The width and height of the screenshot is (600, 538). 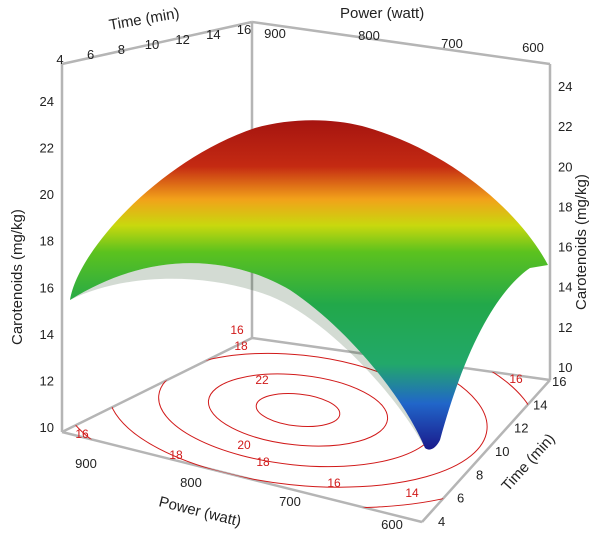 I want to click on power-tick-bottom: 700, so click(x=290, y=501).